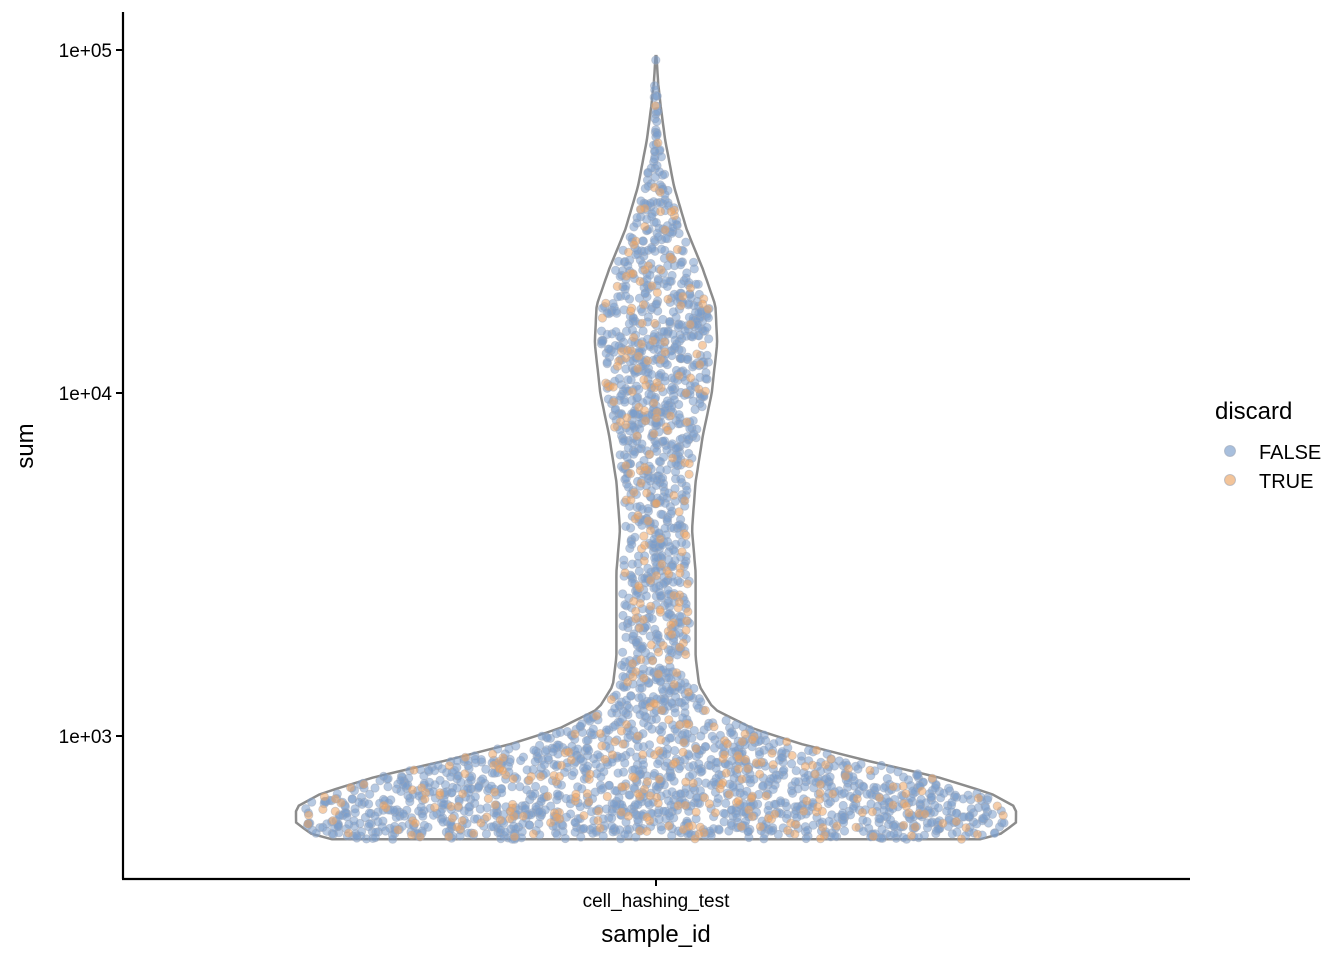 Image resolution: width=1344 pixels, height=960 pixels. What do you see at coordinates (1268, 445) in the screenshot?
I see `legend: discard FALSE TRUE` at bounding box center [1268, 445].